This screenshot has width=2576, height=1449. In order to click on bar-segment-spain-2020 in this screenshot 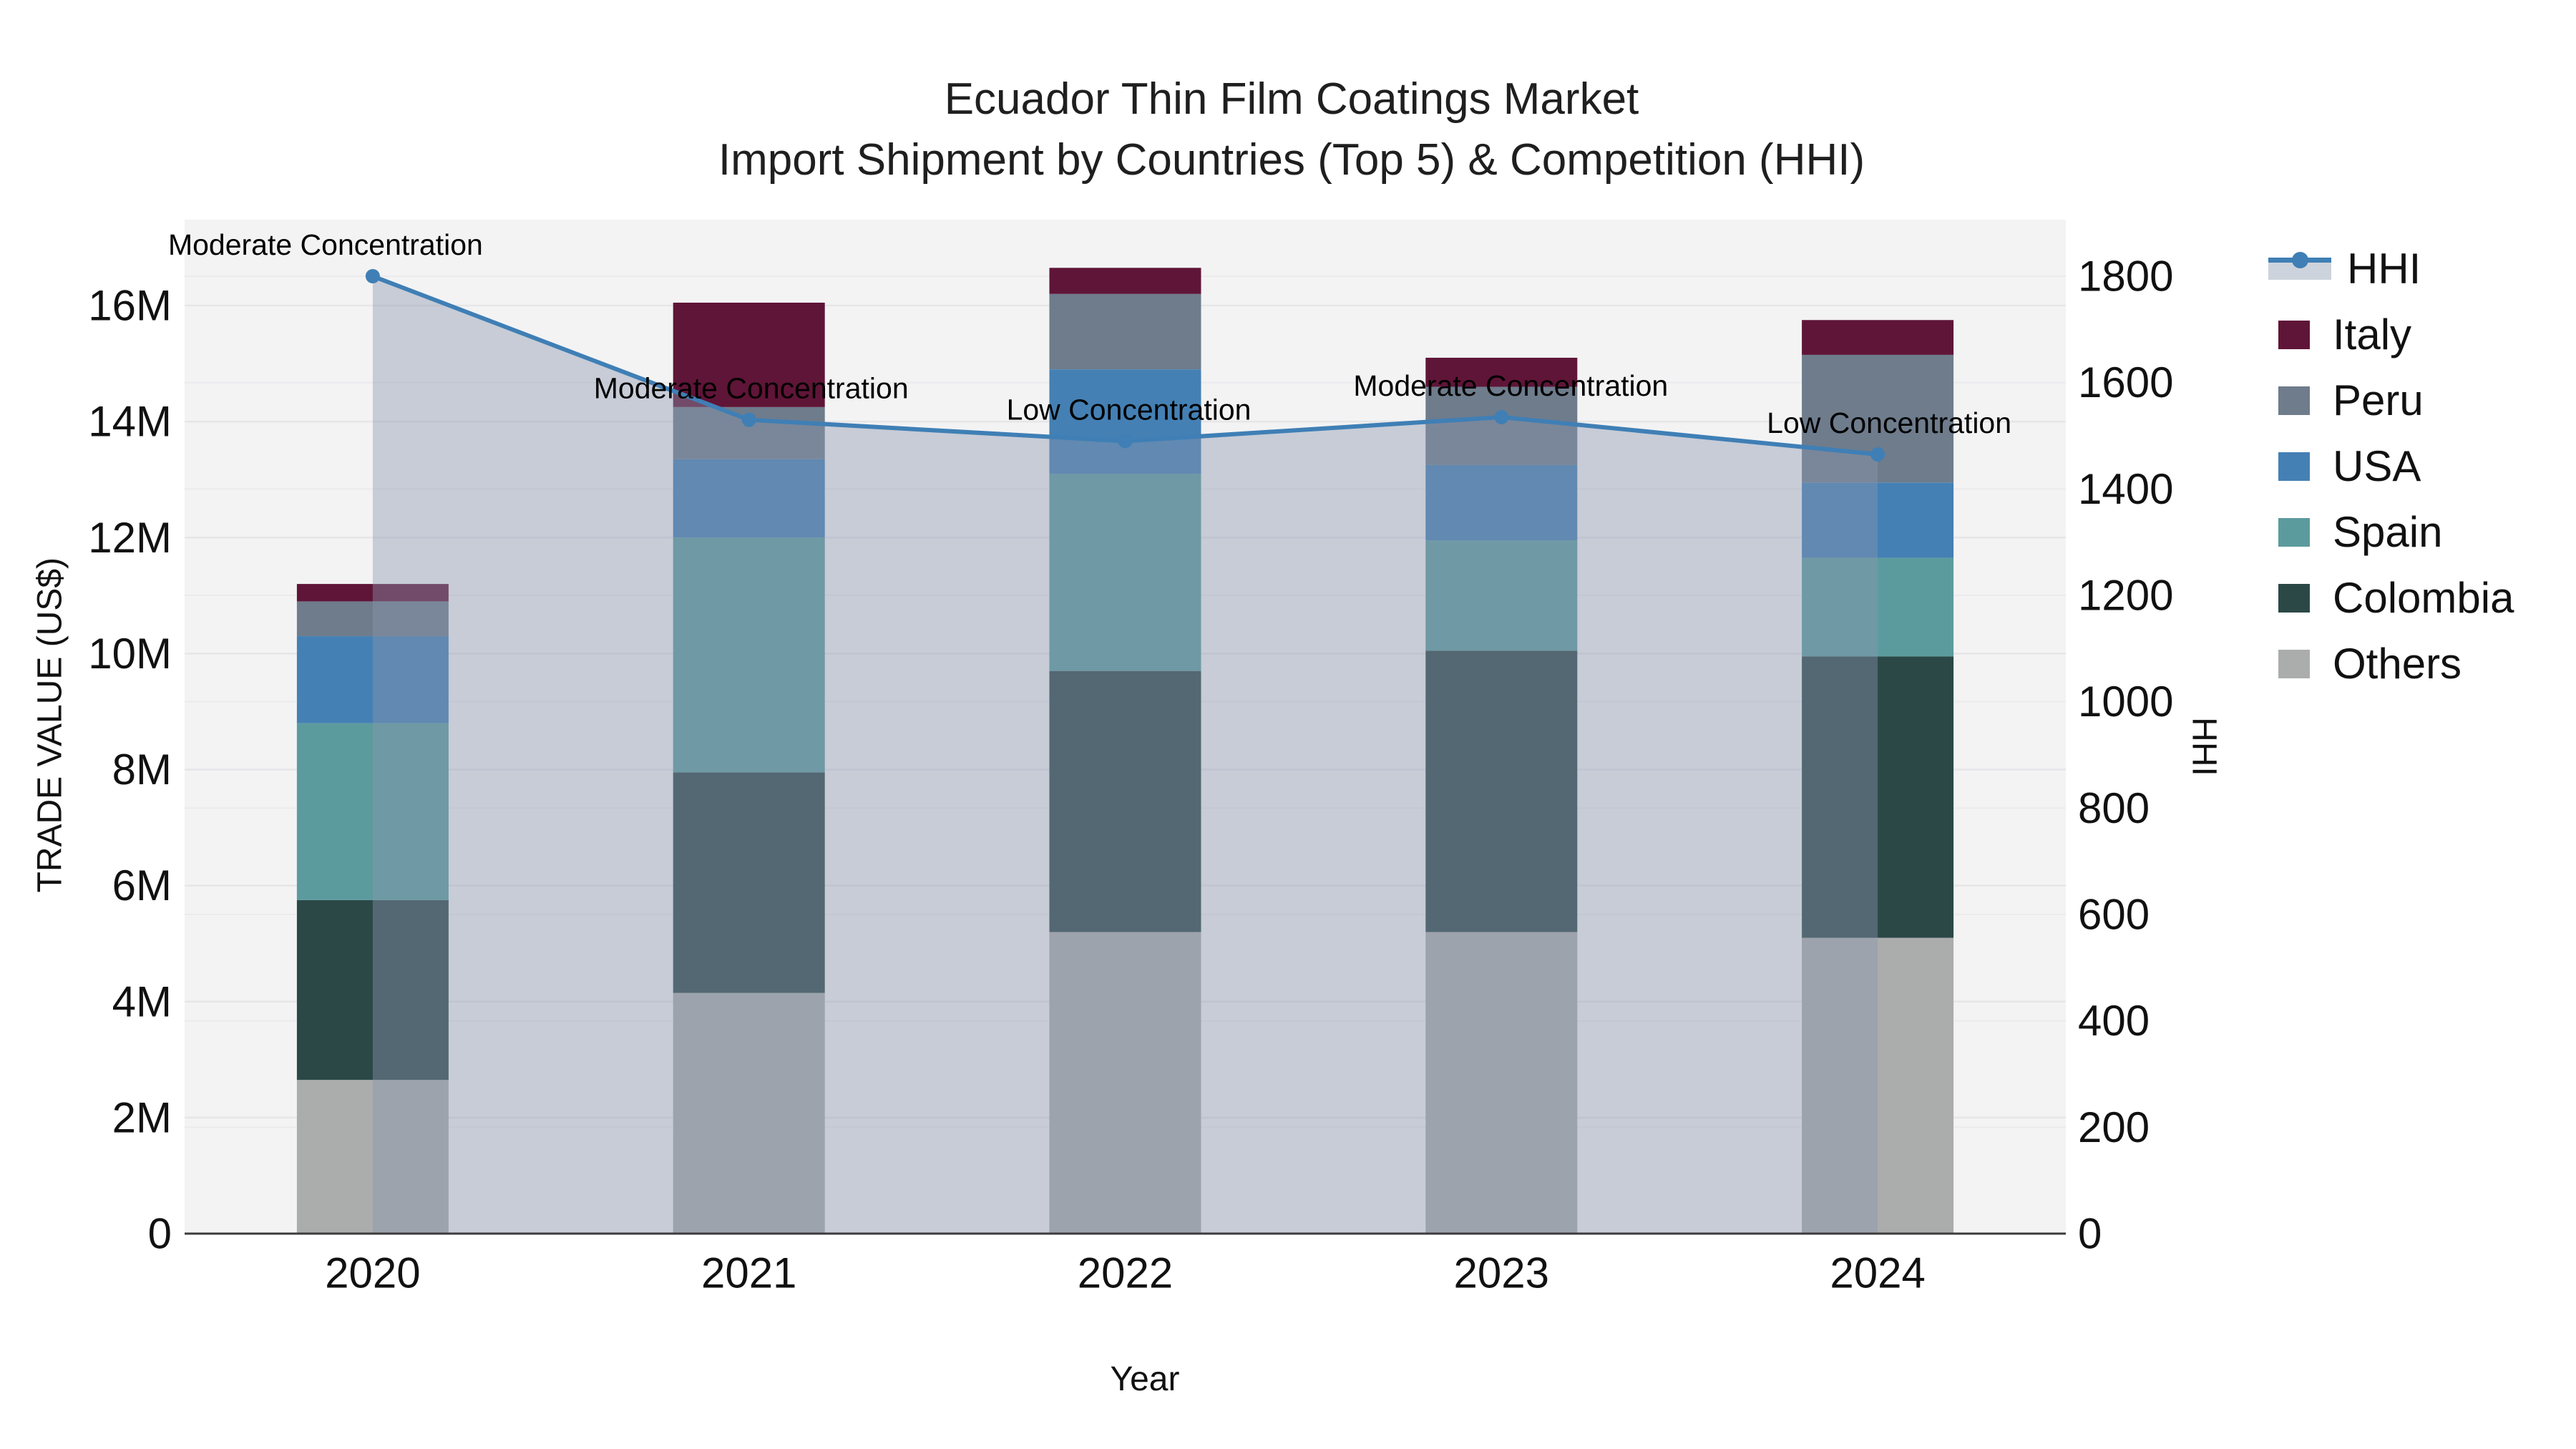, I will do `click(372, 811)`.